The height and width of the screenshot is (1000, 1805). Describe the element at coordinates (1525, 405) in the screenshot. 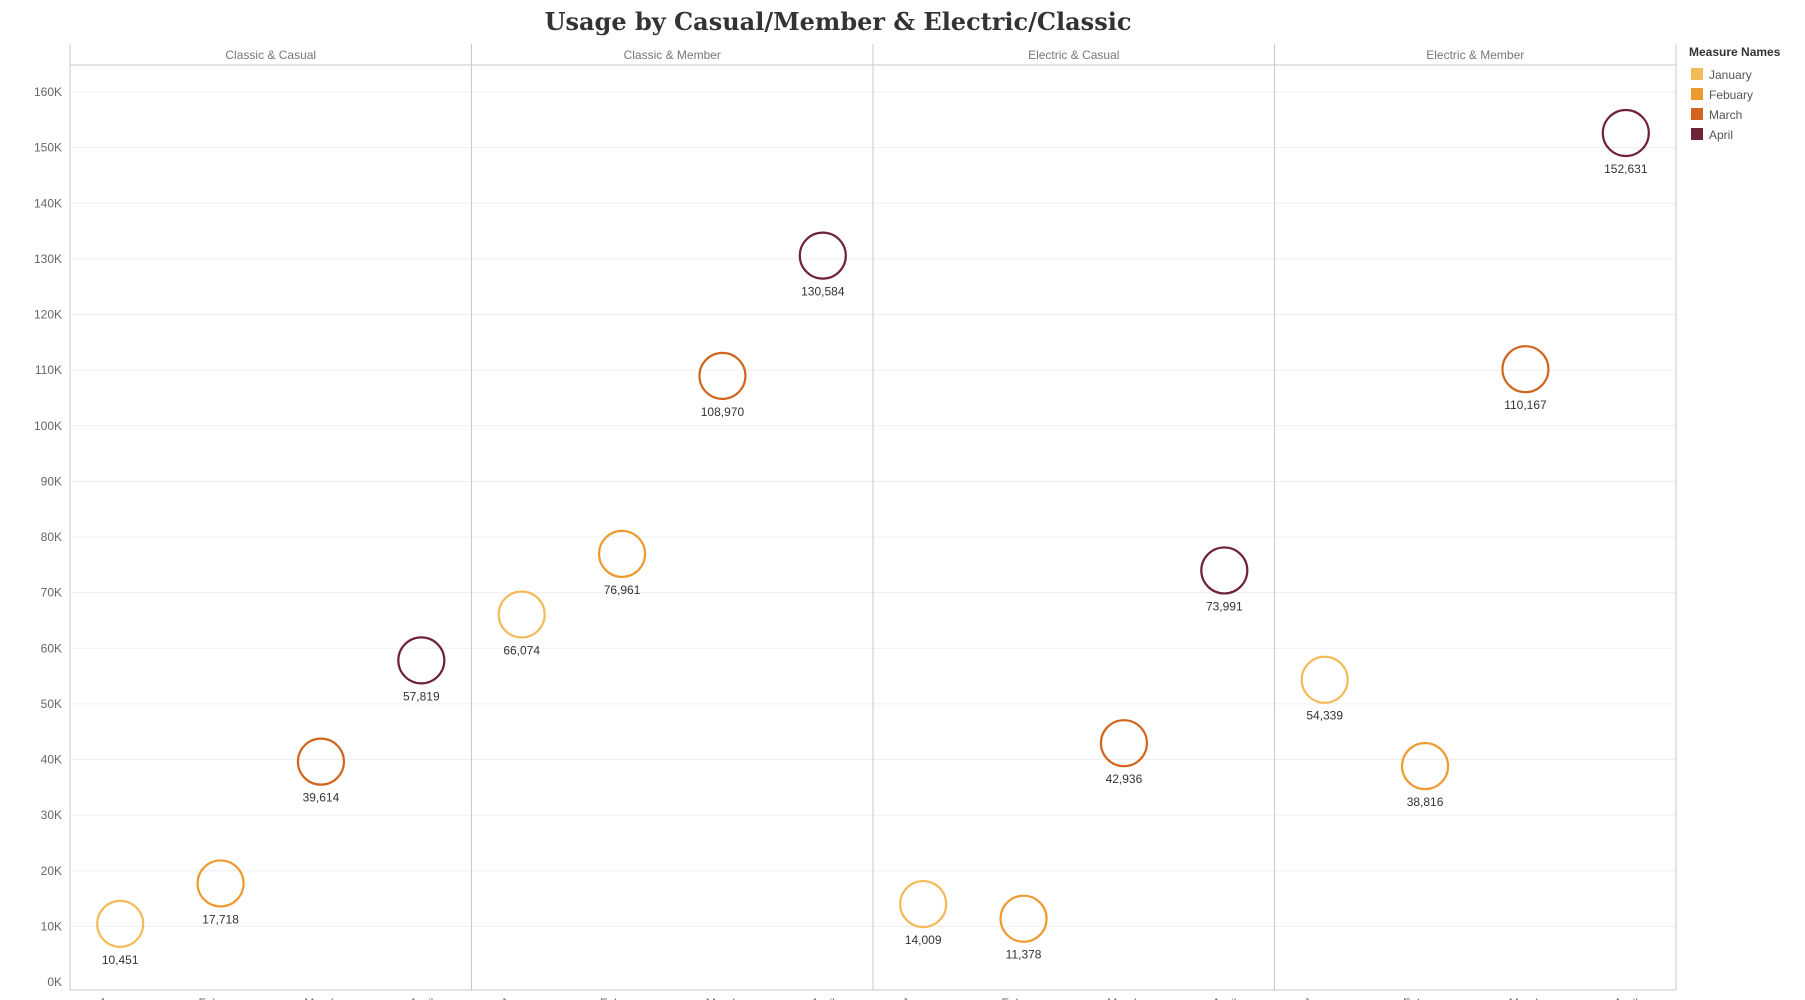

I see `data-label: 110,167` at that location.